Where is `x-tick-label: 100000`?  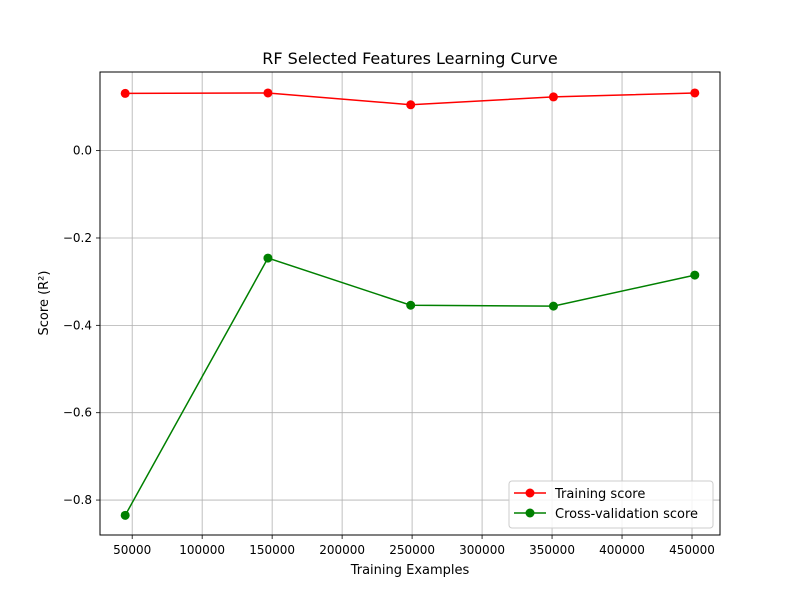
x-tick-label: 100000 is located at coordinates (202, 550).